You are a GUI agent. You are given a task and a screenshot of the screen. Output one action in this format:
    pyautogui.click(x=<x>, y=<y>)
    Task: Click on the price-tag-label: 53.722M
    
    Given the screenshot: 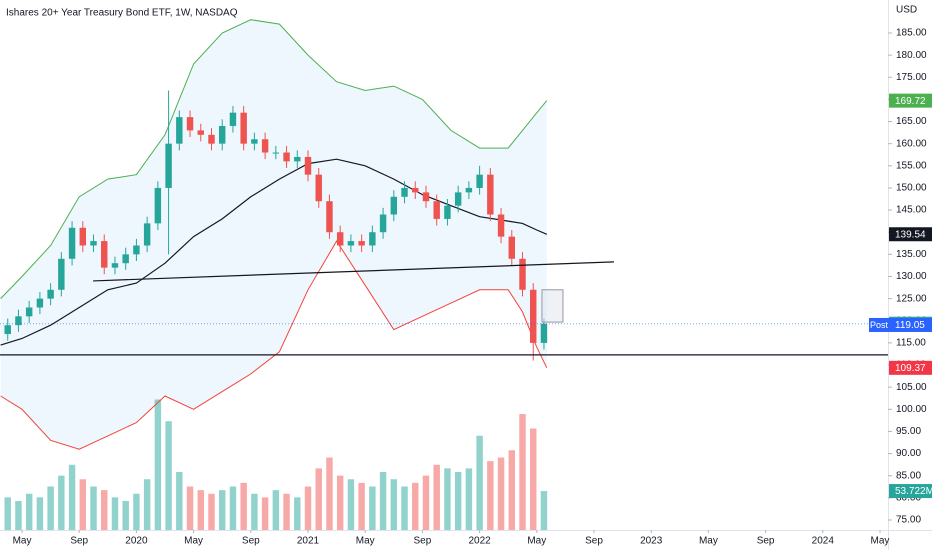 What is the action you would take?
    pyautogui.click(x=913, y=491)
    